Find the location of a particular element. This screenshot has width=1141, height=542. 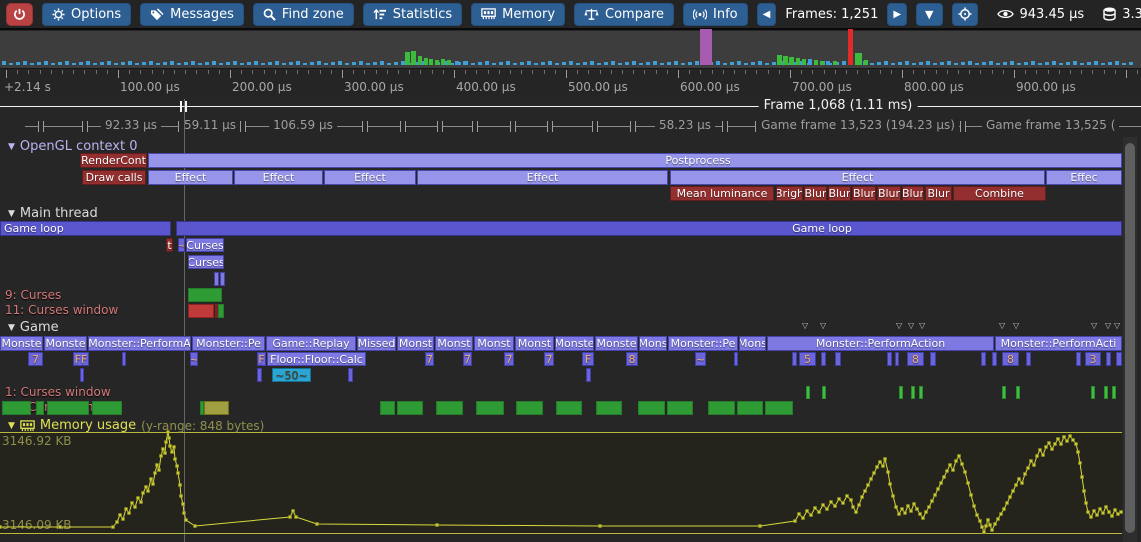

messages-button: Messages is located at coordinates (192, 14).